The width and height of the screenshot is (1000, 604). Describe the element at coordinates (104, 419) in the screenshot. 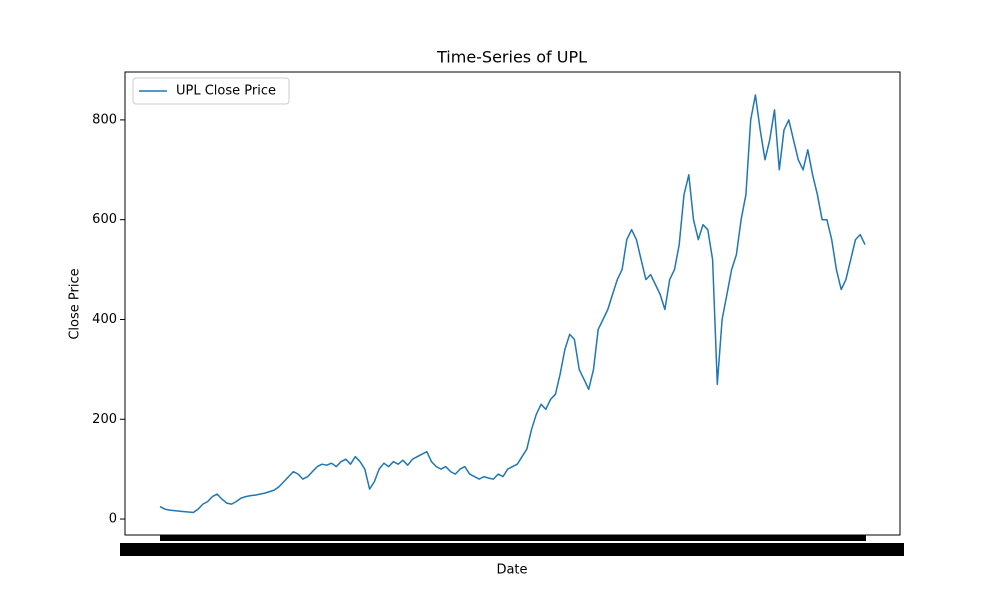

I see `y-tick-label: 200` at that location.